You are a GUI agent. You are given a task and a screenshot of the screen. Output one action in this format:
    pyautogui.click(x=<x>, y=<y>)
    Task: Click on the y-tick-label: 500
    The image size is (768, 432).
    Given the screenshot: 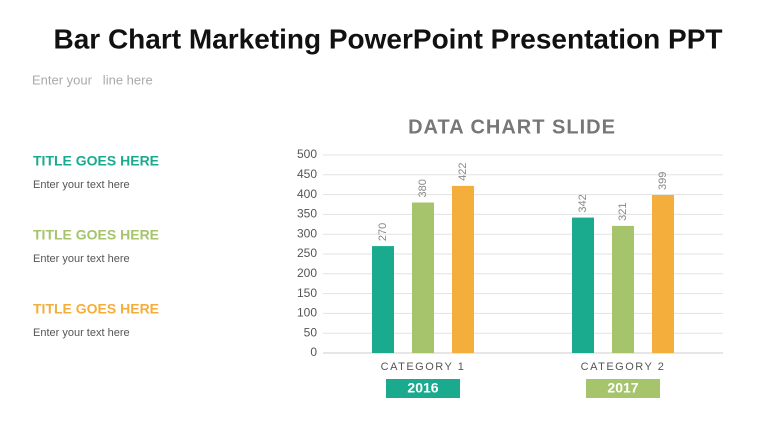 What is the action you would take?
    pyautogui.click(x=307, y=154)
    